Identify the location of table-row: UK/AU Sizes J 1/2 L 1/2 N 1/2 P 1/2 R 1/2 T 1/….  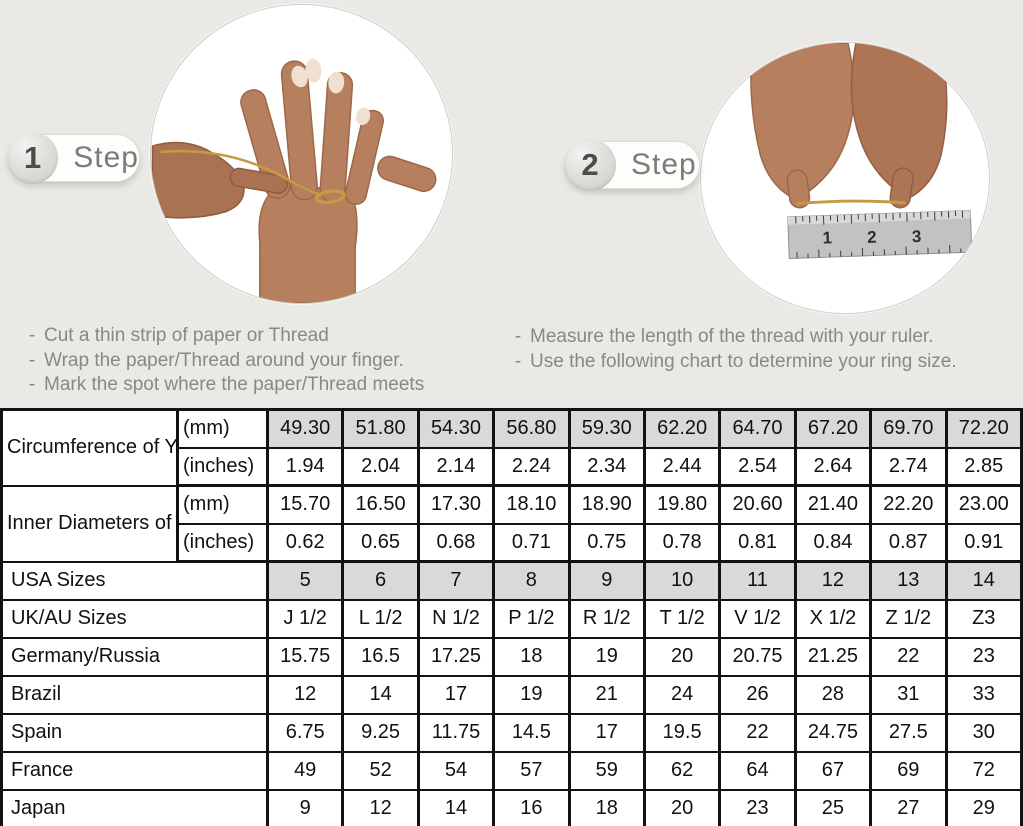
(511, 618).